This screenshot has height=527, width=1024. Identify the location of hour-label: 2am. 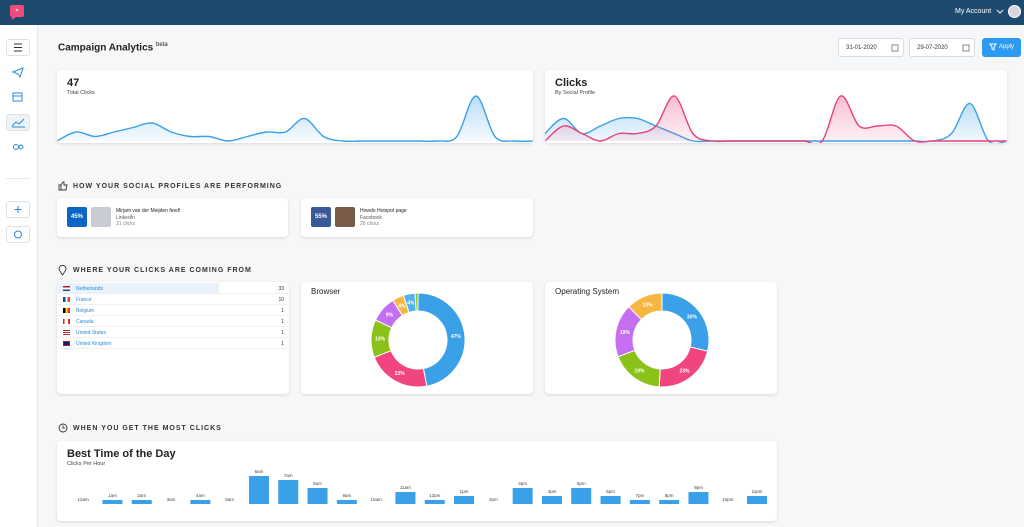
(141, 495).